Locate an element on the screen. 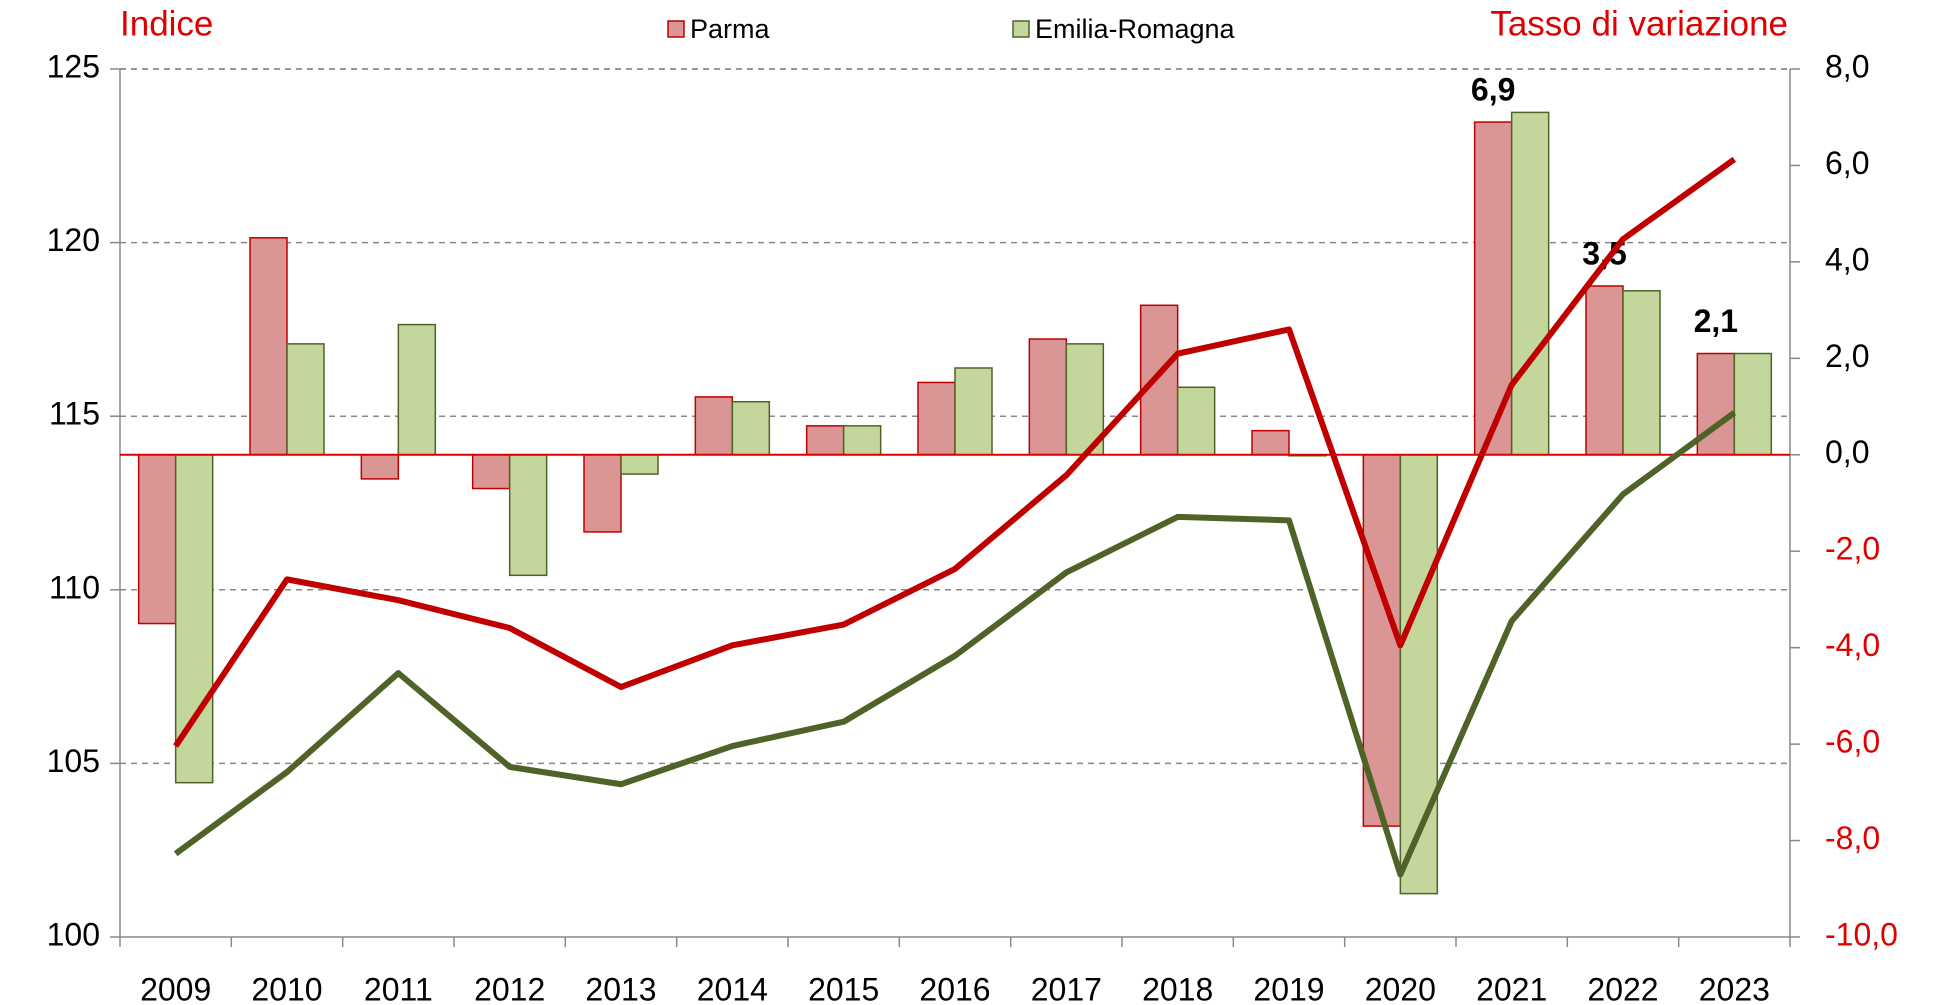 The height and width of the screenshot is (1005, 1933). data-label: 2,1 is located at coordinates (1716, 321).